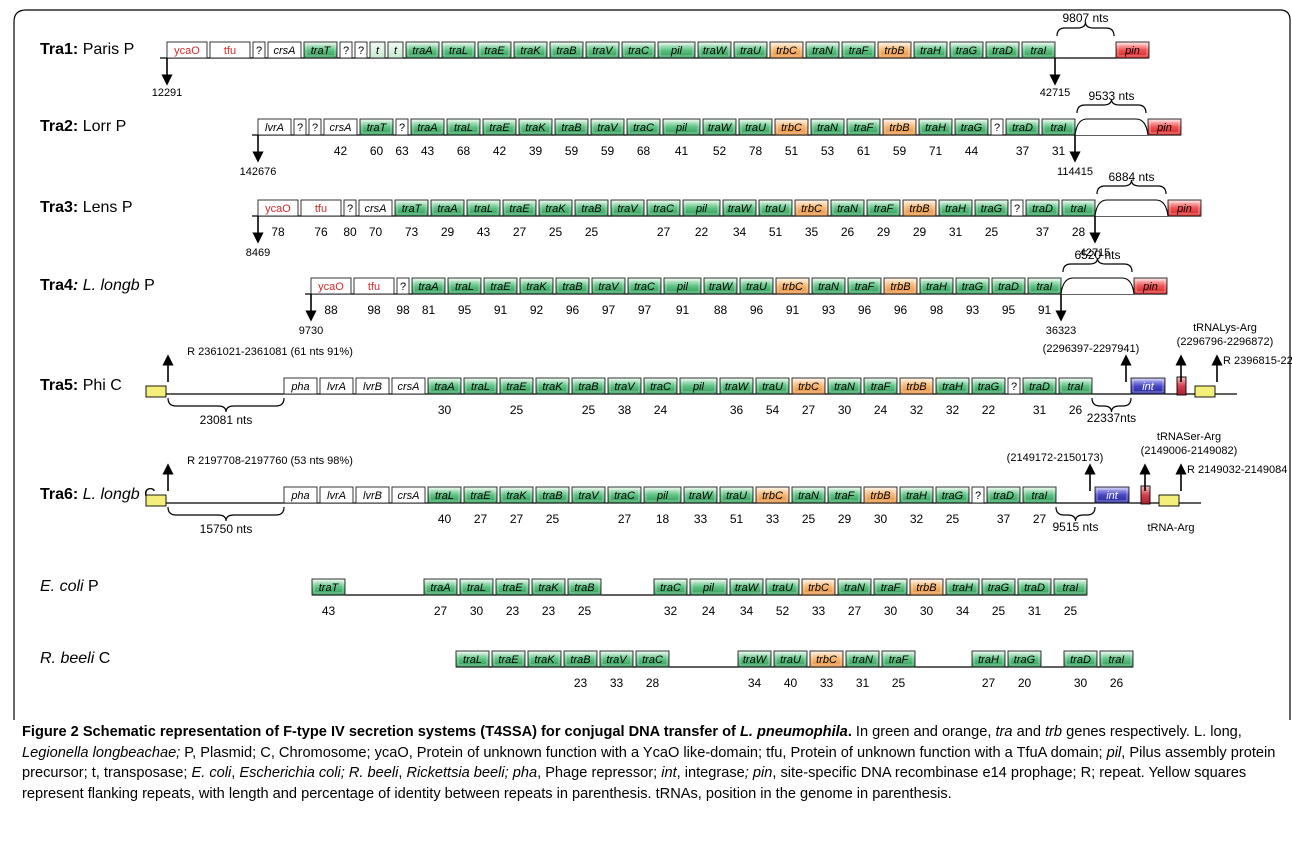  I want to click on excised-loop, so click(1097, 286).